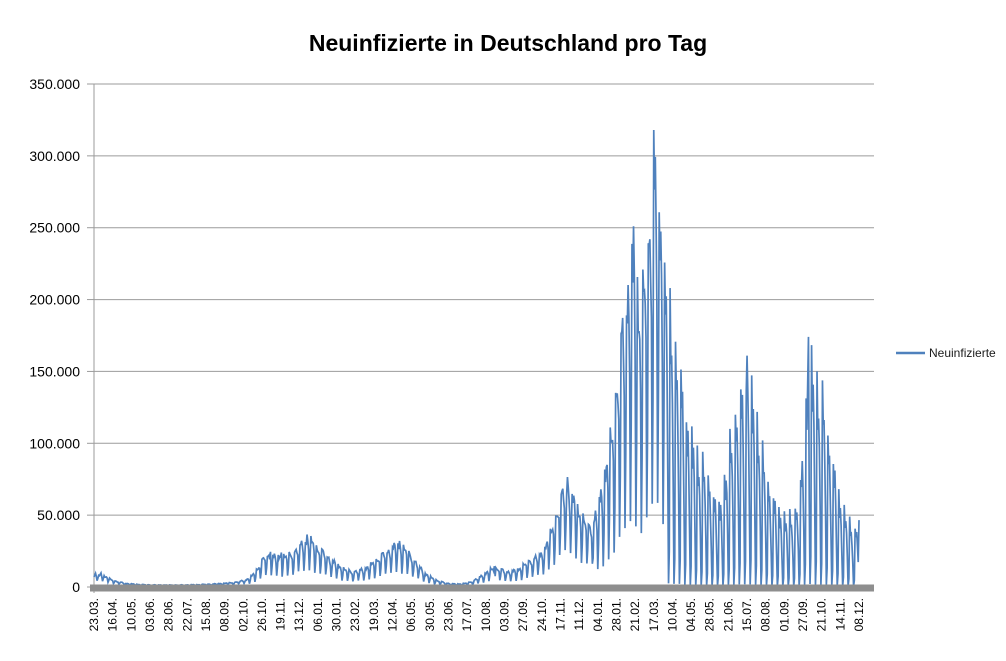 This screenshot has width=1006, height=661. Describe the element at coordinates (449, 614) in the screenshot. I see `x-axis-label: 23.06.` at that location.